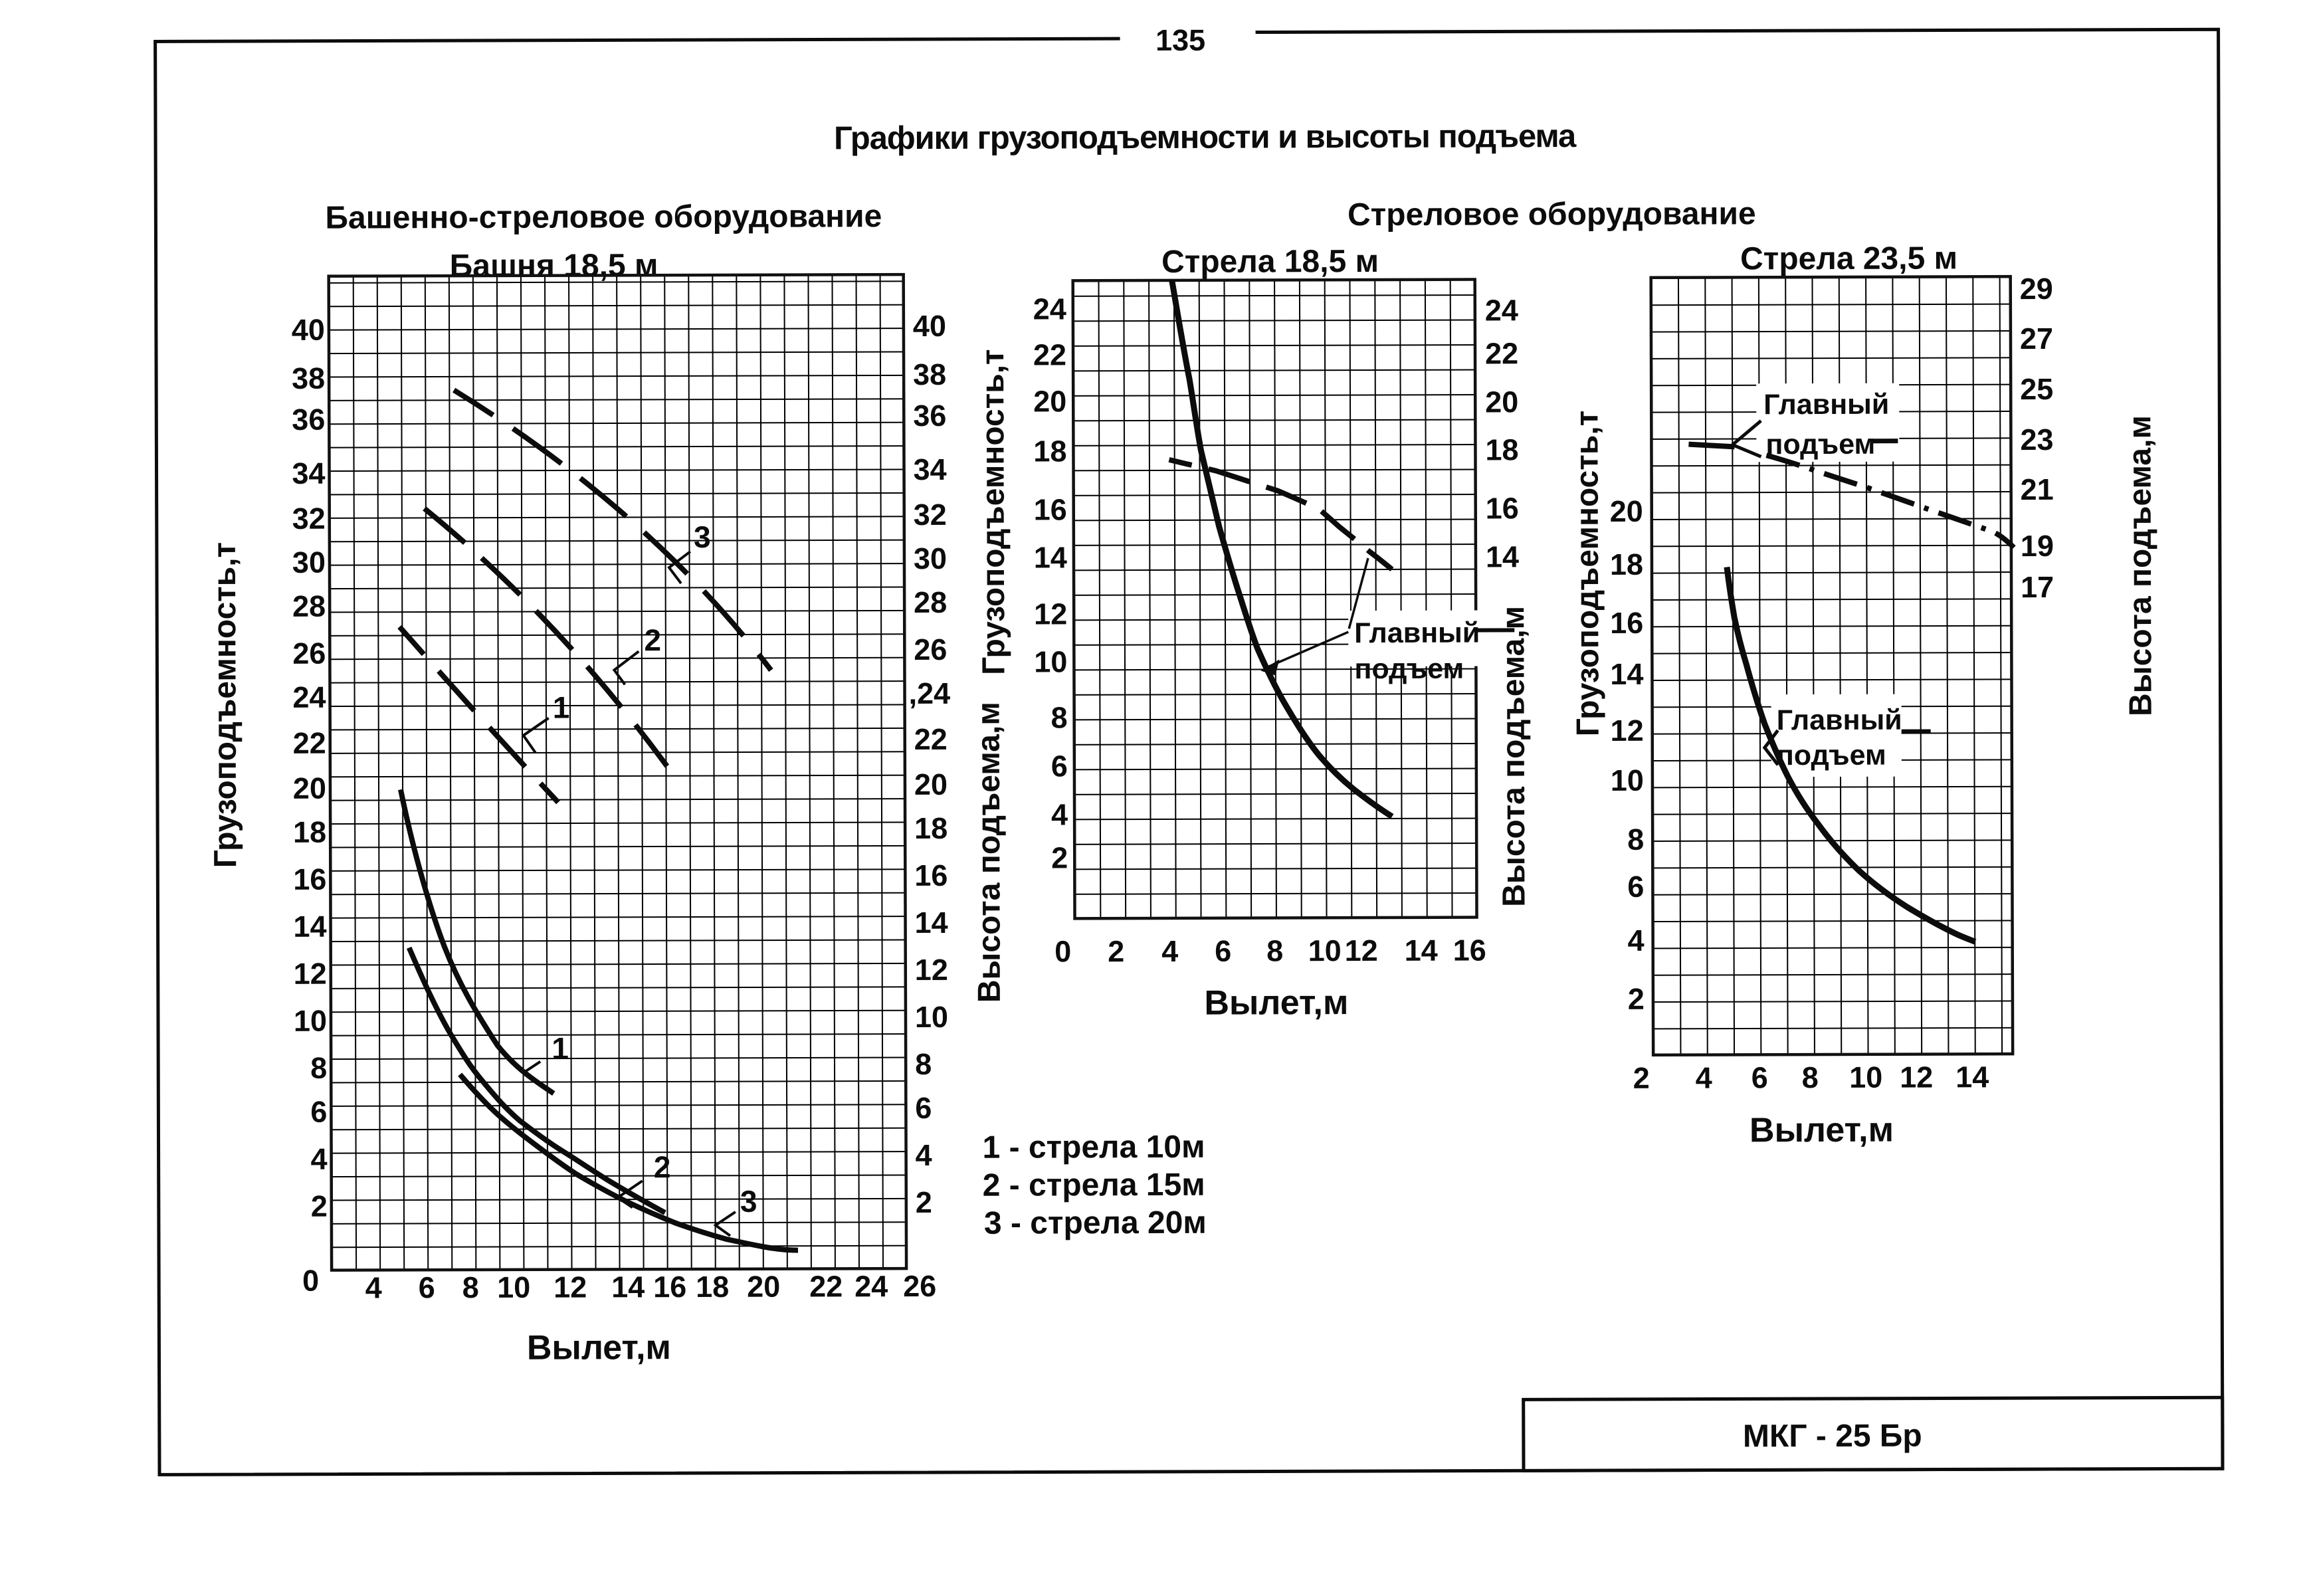 The width and height of the screenshot is (2301, 1596). What do you see at coordinates (309, 562) in the screenshot?
I see `svg-text: 30` at bounding box center [309, 562].